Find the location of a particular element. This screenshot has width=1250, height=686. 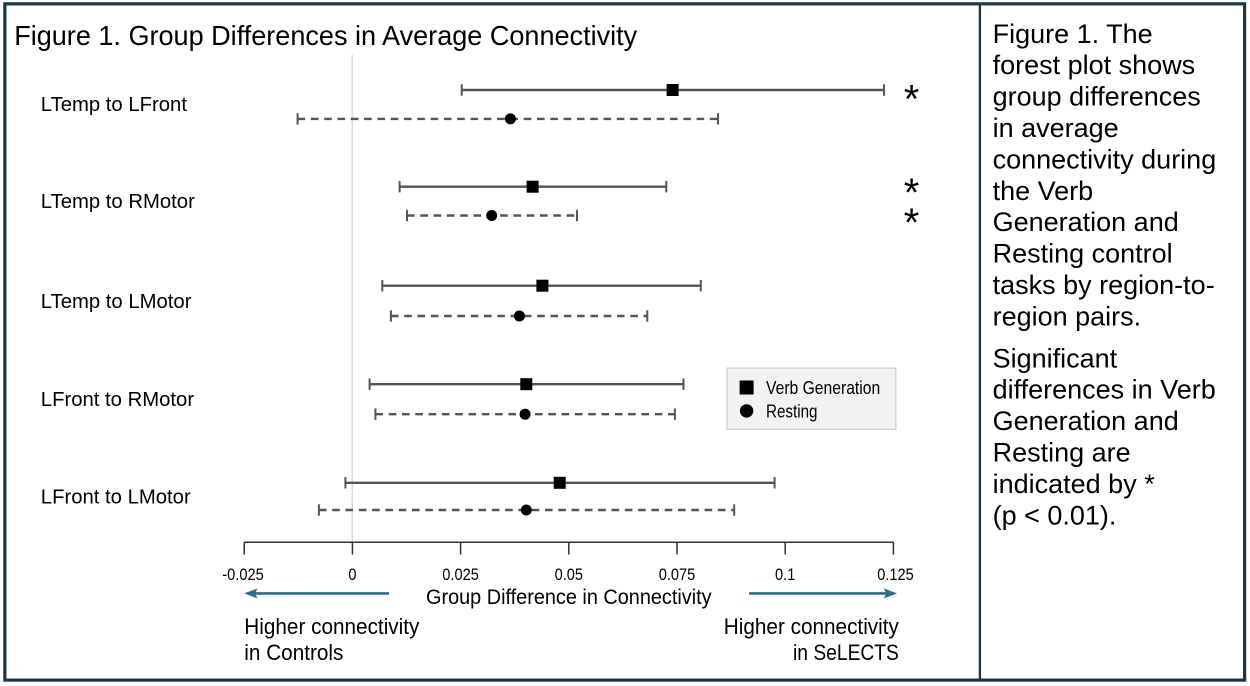

svg-text: -0.025 is located at coordinates (242, 574).